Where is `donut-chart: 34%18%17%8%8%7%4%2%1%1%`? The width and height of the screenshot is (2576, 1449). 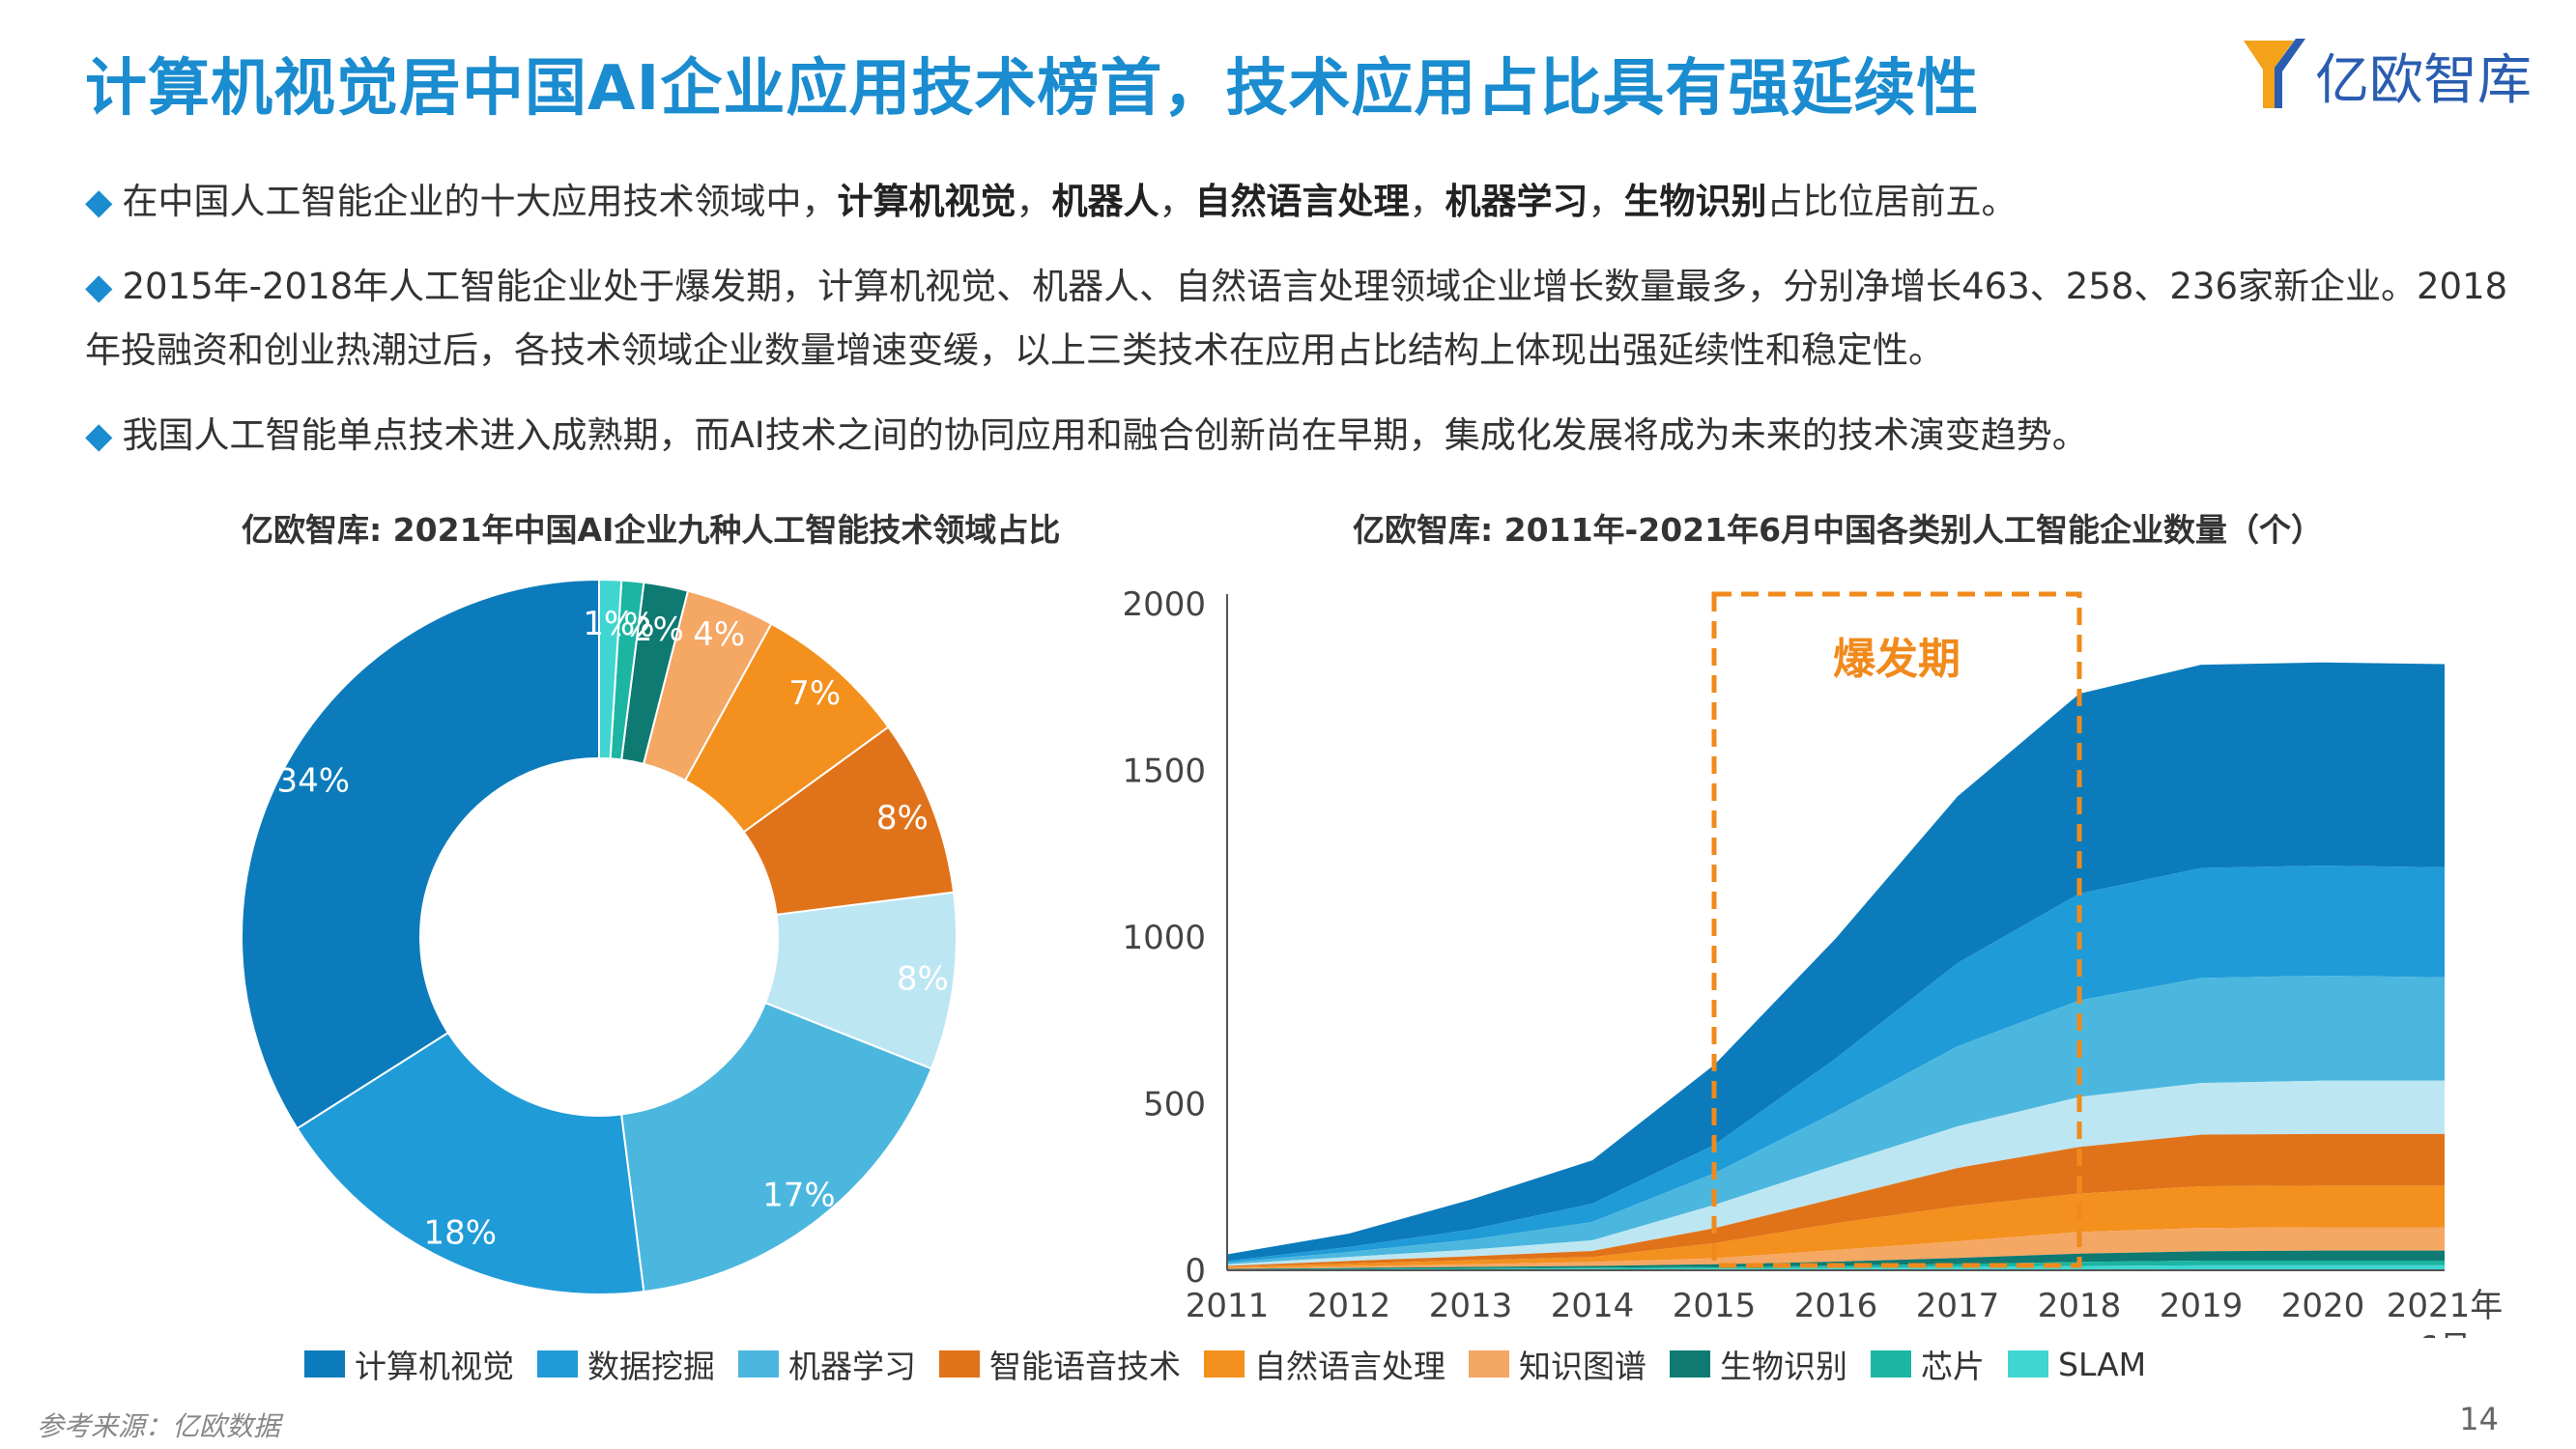 donut-chart: 34%18%17%8%8%7%4%2%1%1% is located at coordinates (600, 936).